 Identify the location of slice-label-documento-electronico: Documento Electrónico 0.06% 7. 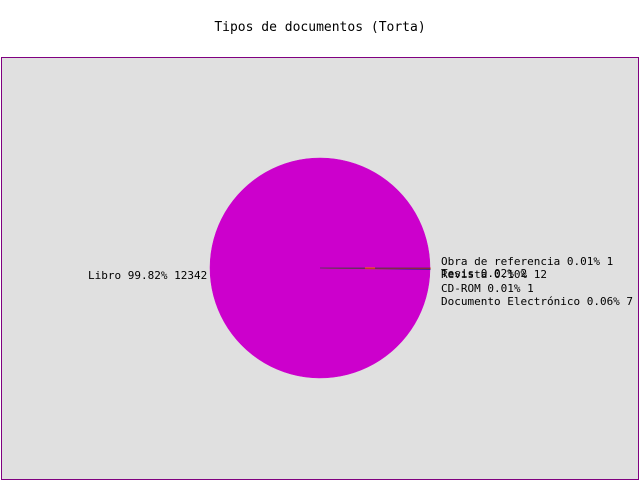
(537, 301).